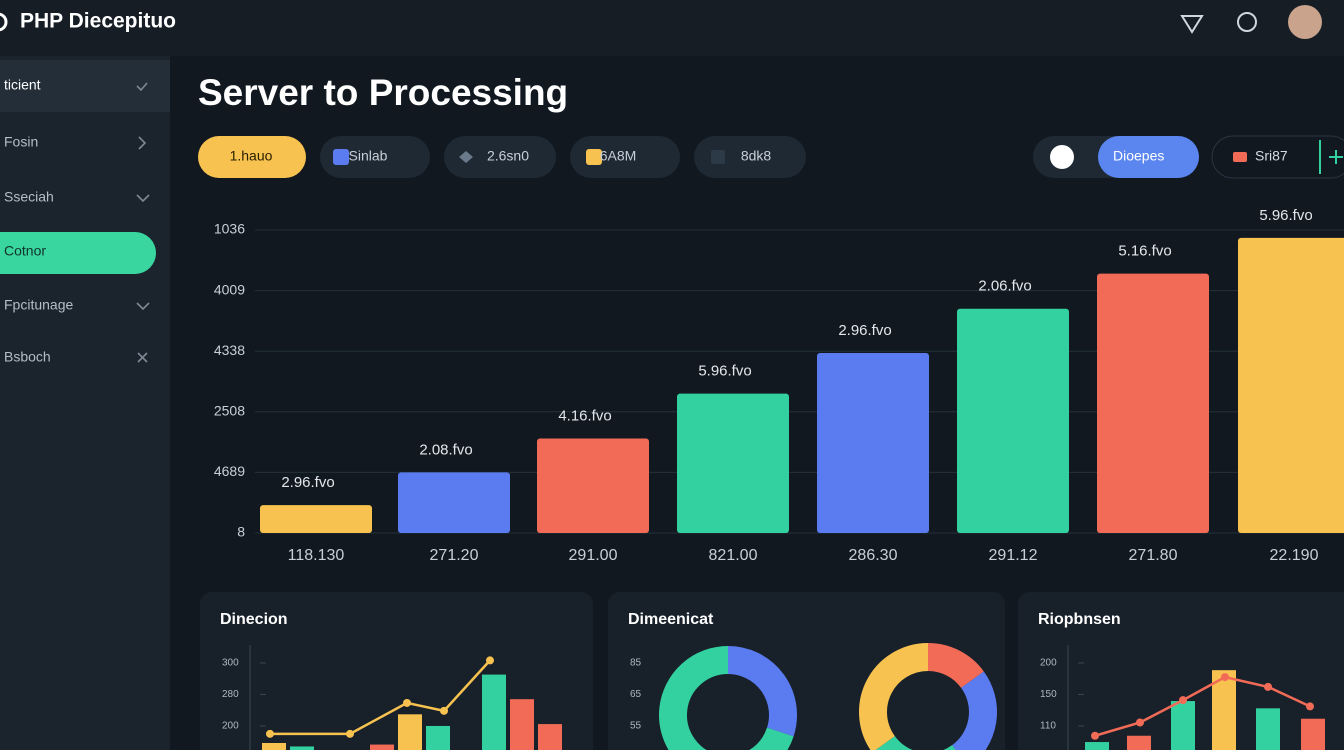  I want to click on y-tick-label: 110, so click(1048, 726).